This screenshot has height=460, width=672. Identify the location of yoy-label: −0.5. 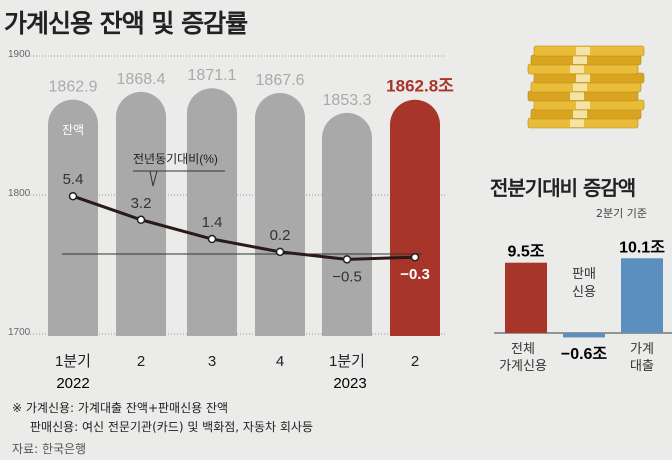
(347, 276).